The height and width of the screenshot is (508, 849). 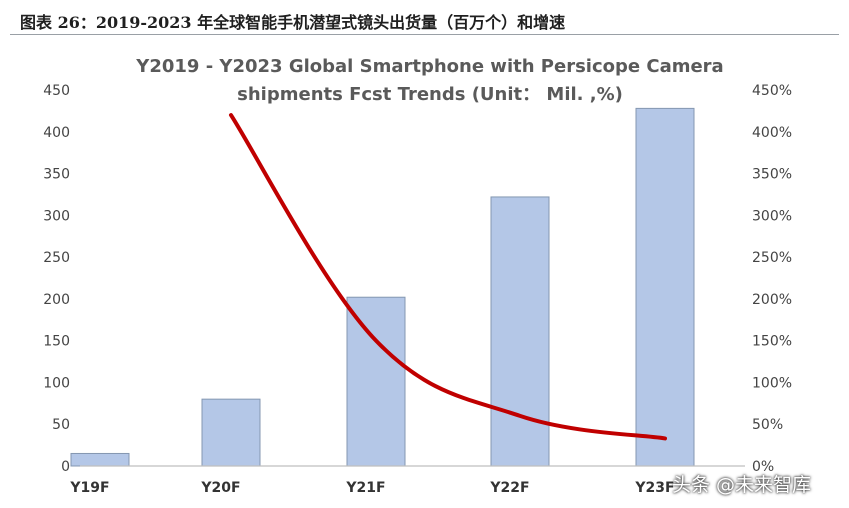 I want to click on x-tick-label: Y23F, so click(x=654, y=488).